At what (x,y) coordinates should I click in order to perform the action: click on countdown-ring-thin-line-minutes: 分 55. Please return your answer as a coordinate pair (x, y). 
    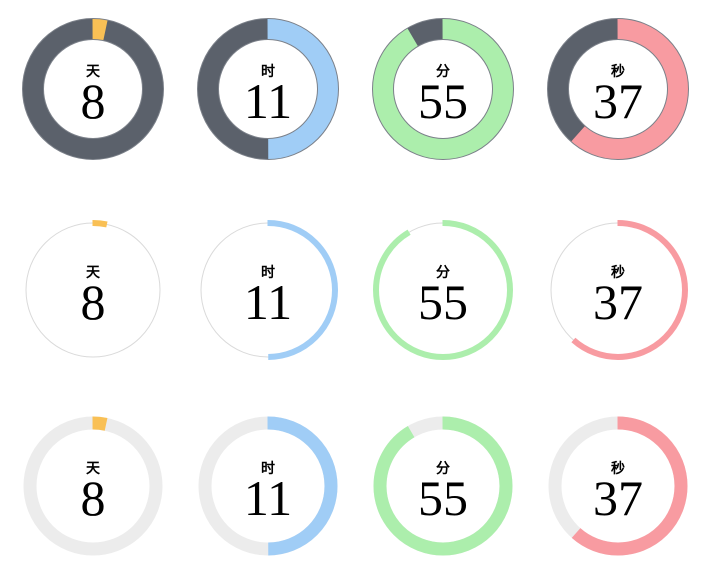
    Looking at the image, I should click on (443, 290).